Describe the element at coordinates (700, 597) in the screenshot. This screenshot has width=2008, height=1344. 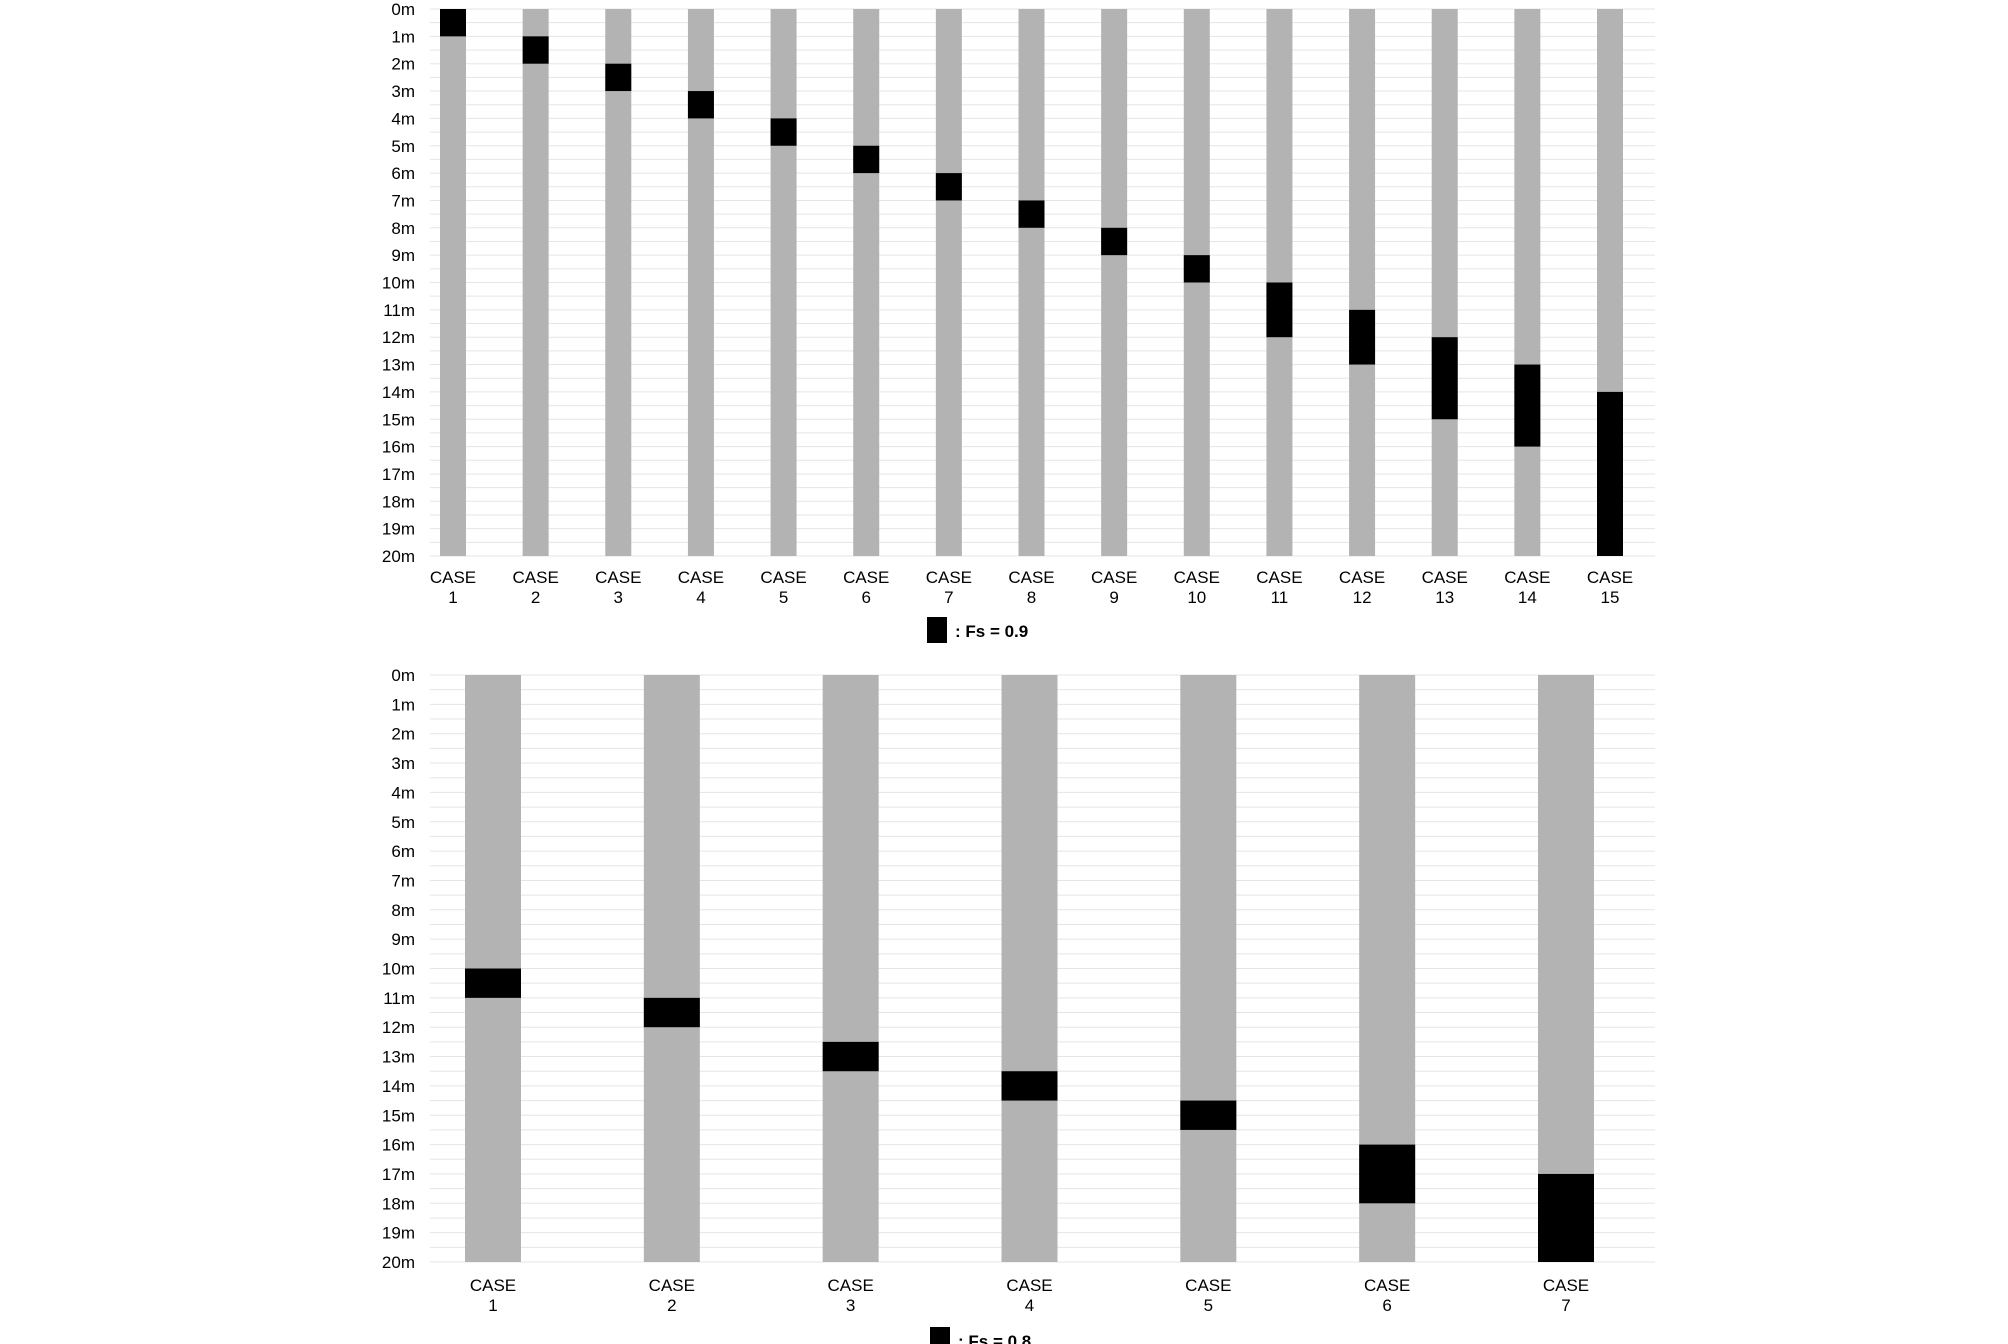
I see `category-label-number: 4` at that location.